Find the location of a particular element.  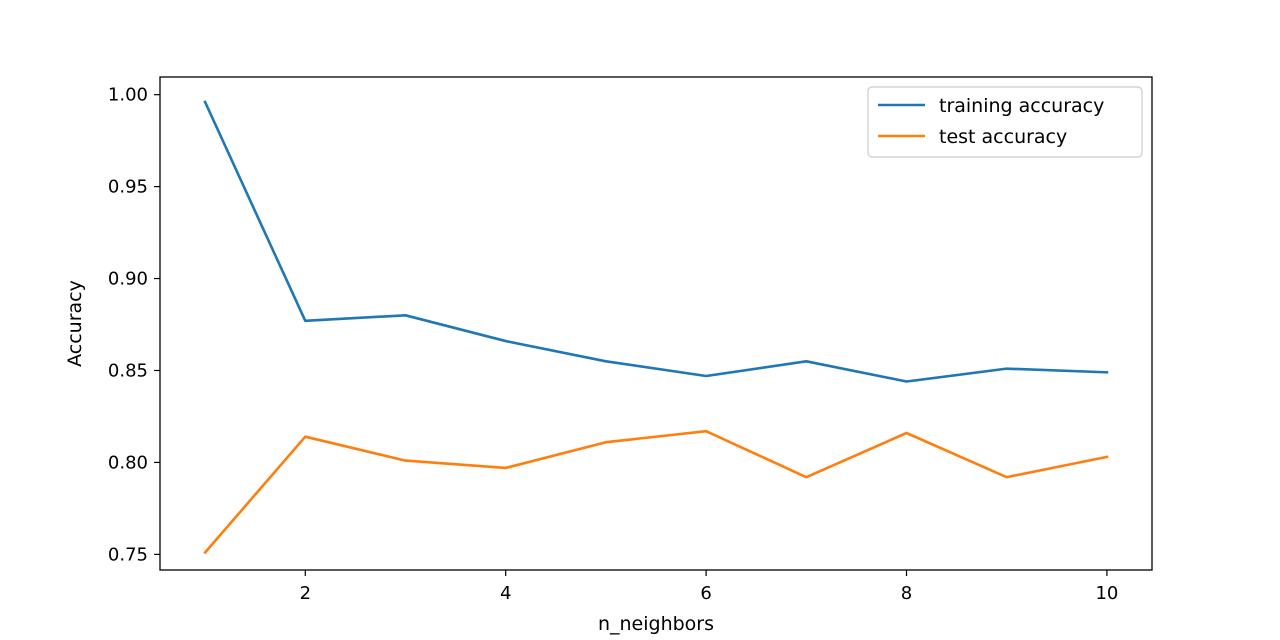

legend-box is located at coordinates (1005, 122).